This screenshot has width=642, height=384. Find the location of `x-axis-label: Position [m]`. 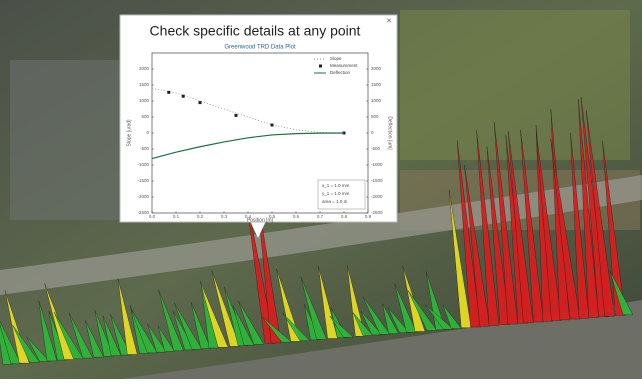

x-axis-label: Position [m] is located at coordinates (260, 220).